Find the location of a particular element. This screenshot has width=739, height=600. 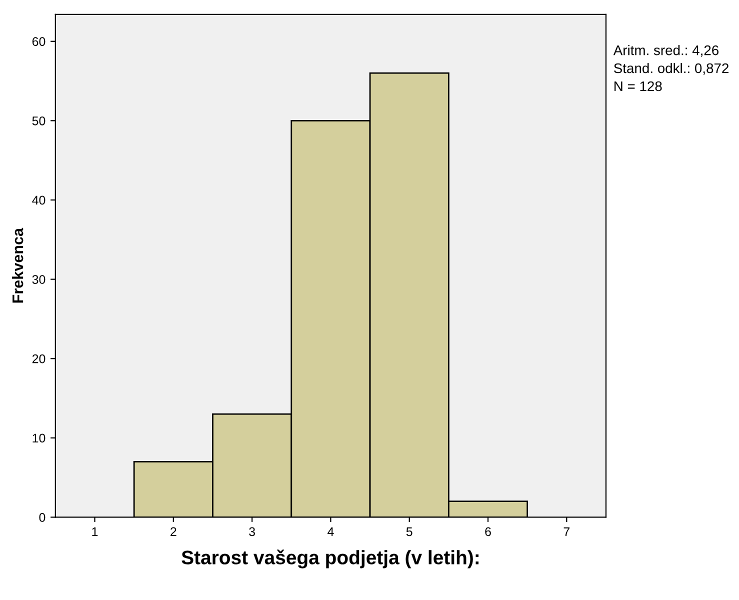

y-tick-label: 10 is located at coordinates (39, 438).